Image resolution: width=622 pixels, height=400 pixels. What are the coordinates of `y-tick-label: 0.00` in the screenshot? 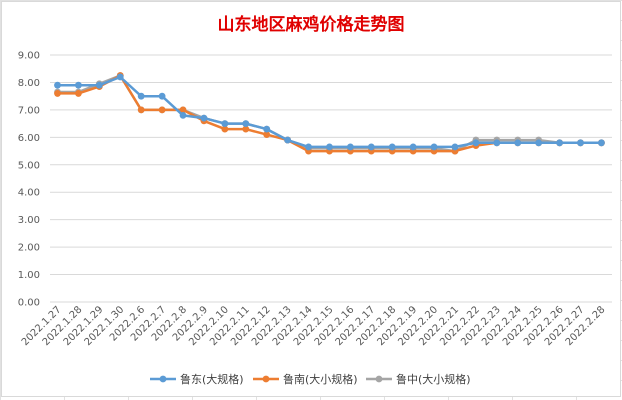 It's located at (29, 303).